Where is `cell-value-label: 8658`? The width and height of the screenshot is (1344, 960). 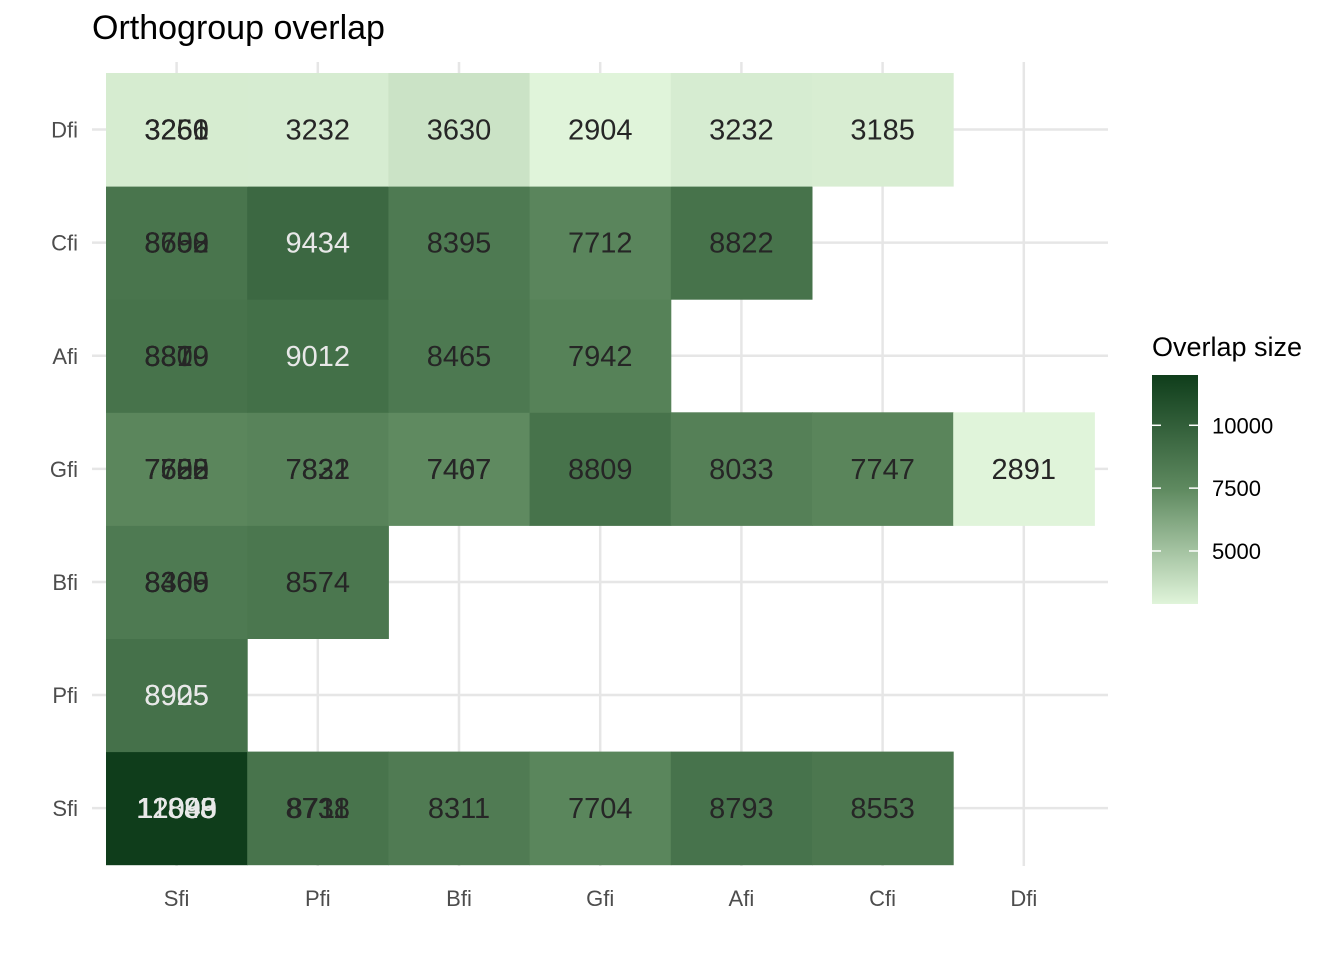
cell-value-label: 8658 is located at coordinates (176, 244).